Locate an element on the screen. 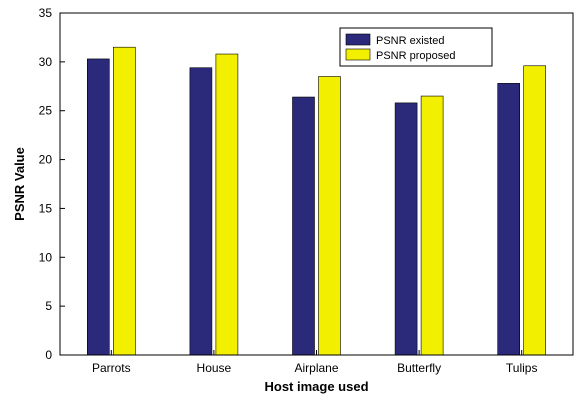 Image resolution: width=576 pixels, height=395 pixels. x-tick-label-airplane: Airplane is located at coordinates (316, 368).